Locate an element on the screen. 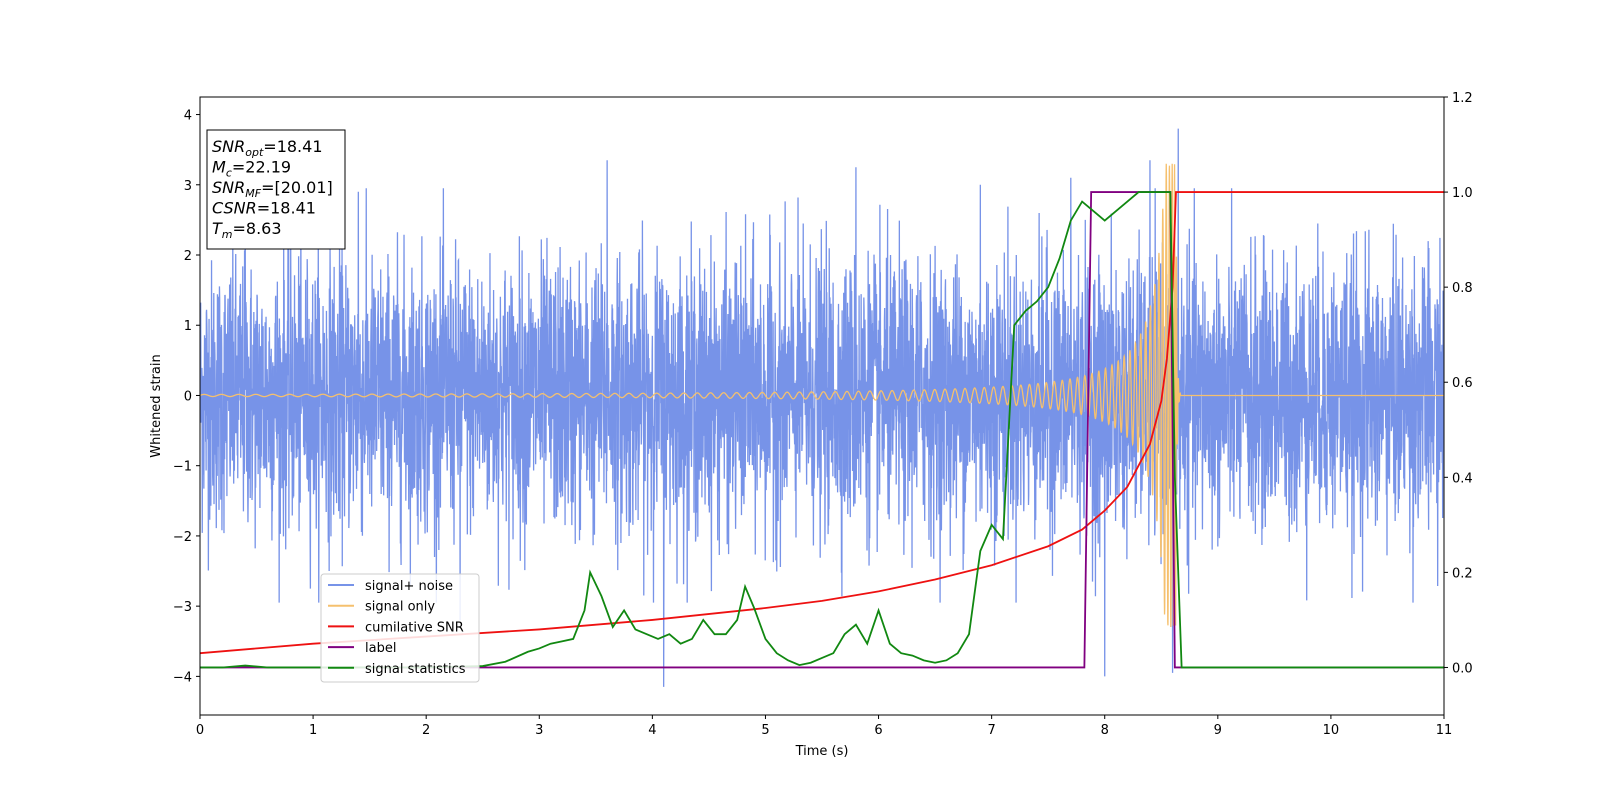 The height and width of the screenshot is (800, 1600). y-right-tick-label: 0.4 is located at coordinates (1462, 478).